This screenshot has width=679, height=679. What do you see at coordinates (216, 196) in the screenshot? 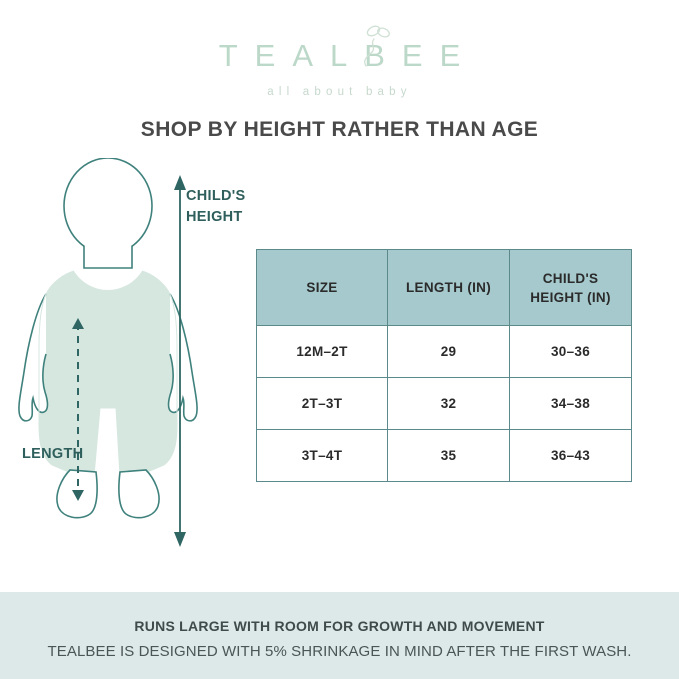
I see `childs-height-label-line1: CHILD'S` at bounding box center [216, 196].